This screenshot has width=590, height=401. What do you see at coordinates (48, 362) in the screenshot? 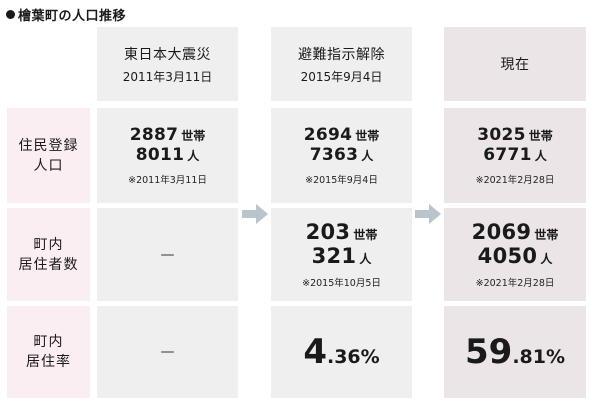
I see `row-label-rate-line2: 居住率` at bounding box center [48, 362].